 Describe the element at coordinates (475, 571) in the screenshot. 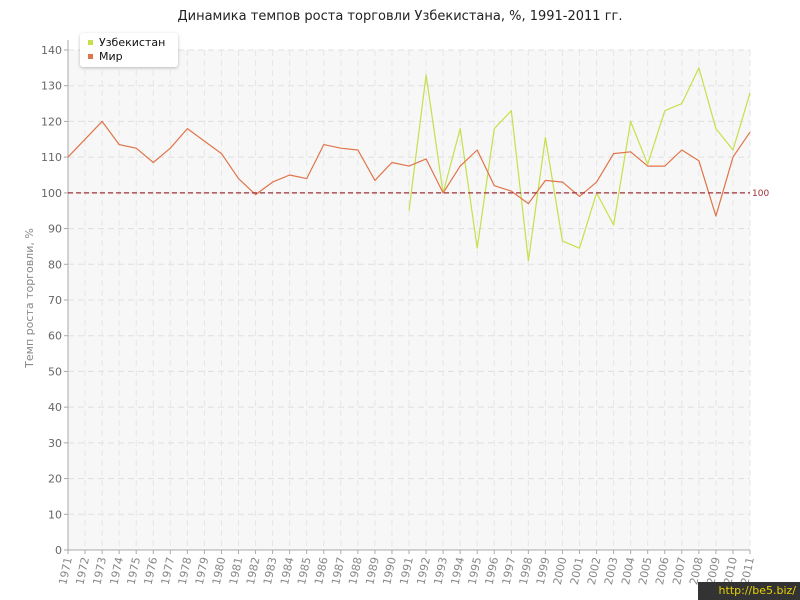

I see `x-tick-label: 1995` at that location.